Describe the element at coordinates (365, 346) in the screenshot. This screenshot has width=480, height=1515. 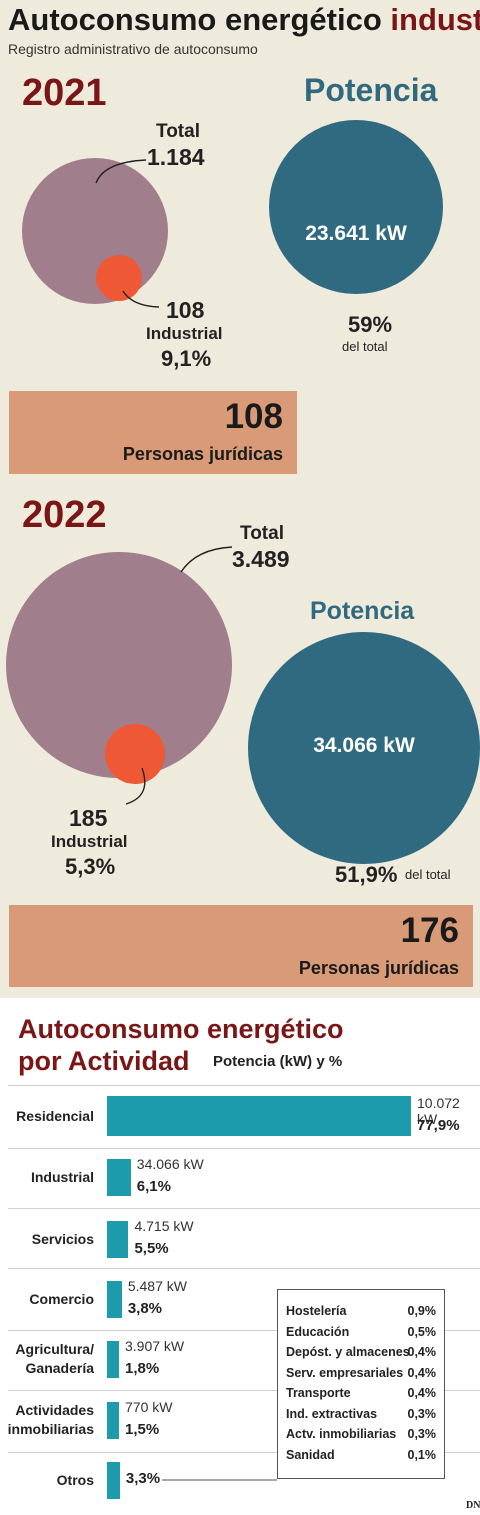
I see `potencia-note-2021: del total` at that location.